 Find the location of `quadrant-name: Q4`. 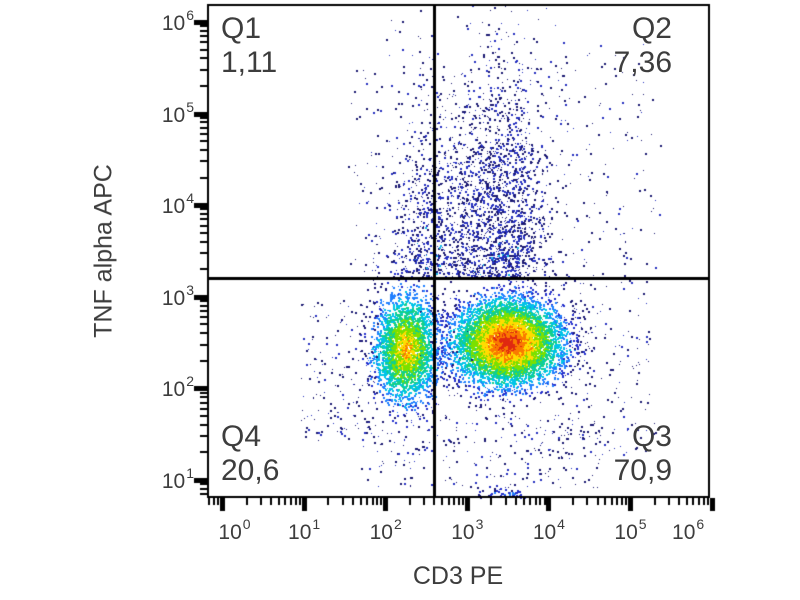

quadrant-name: Q4 is located at coordinates (241, 436).